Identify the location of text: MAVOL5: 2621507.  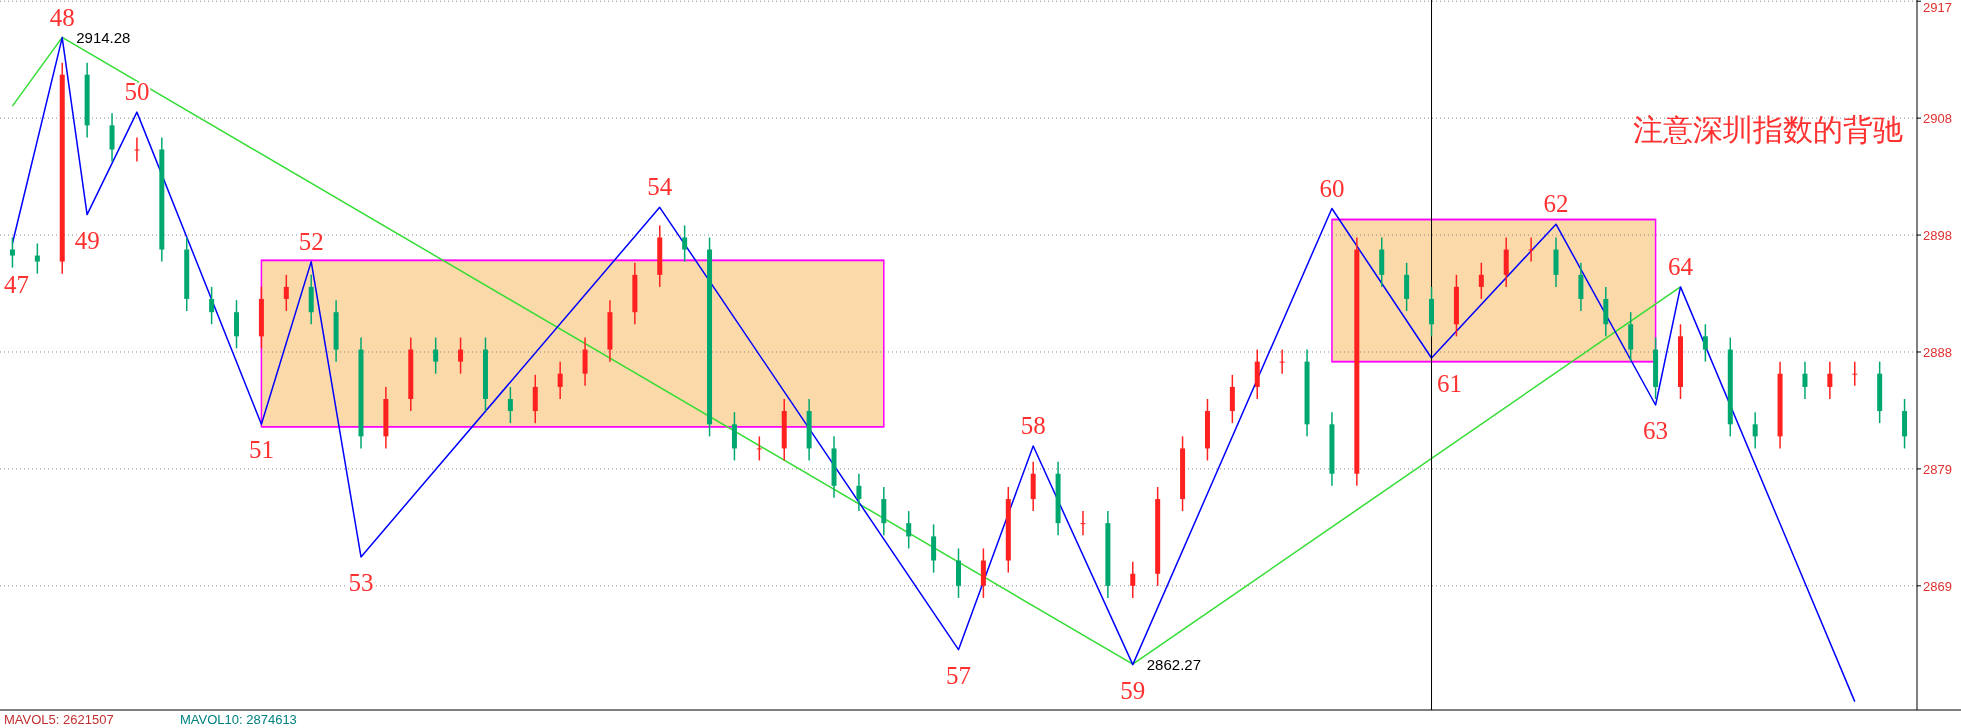
(59, 719).